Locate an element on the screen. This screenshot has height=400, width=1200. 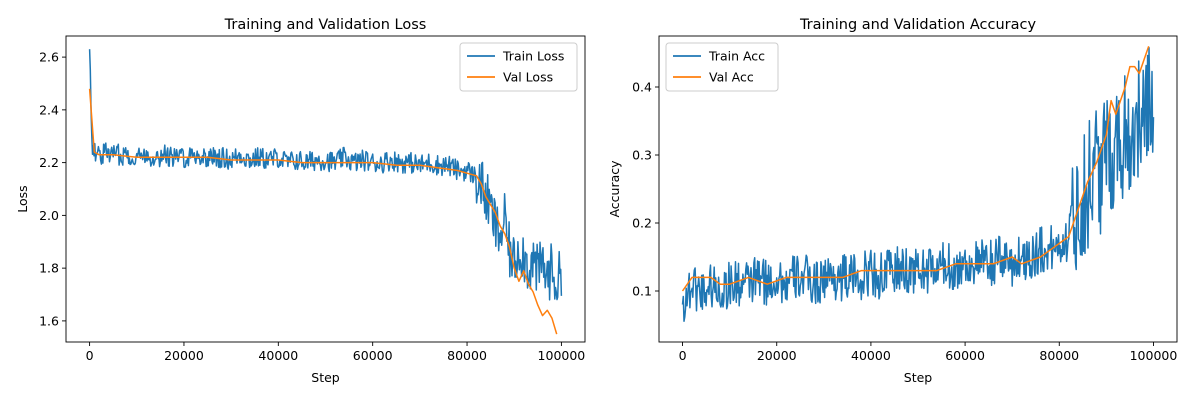
accuracy-chart-x-label: Step is located at coordinates (918, 377).